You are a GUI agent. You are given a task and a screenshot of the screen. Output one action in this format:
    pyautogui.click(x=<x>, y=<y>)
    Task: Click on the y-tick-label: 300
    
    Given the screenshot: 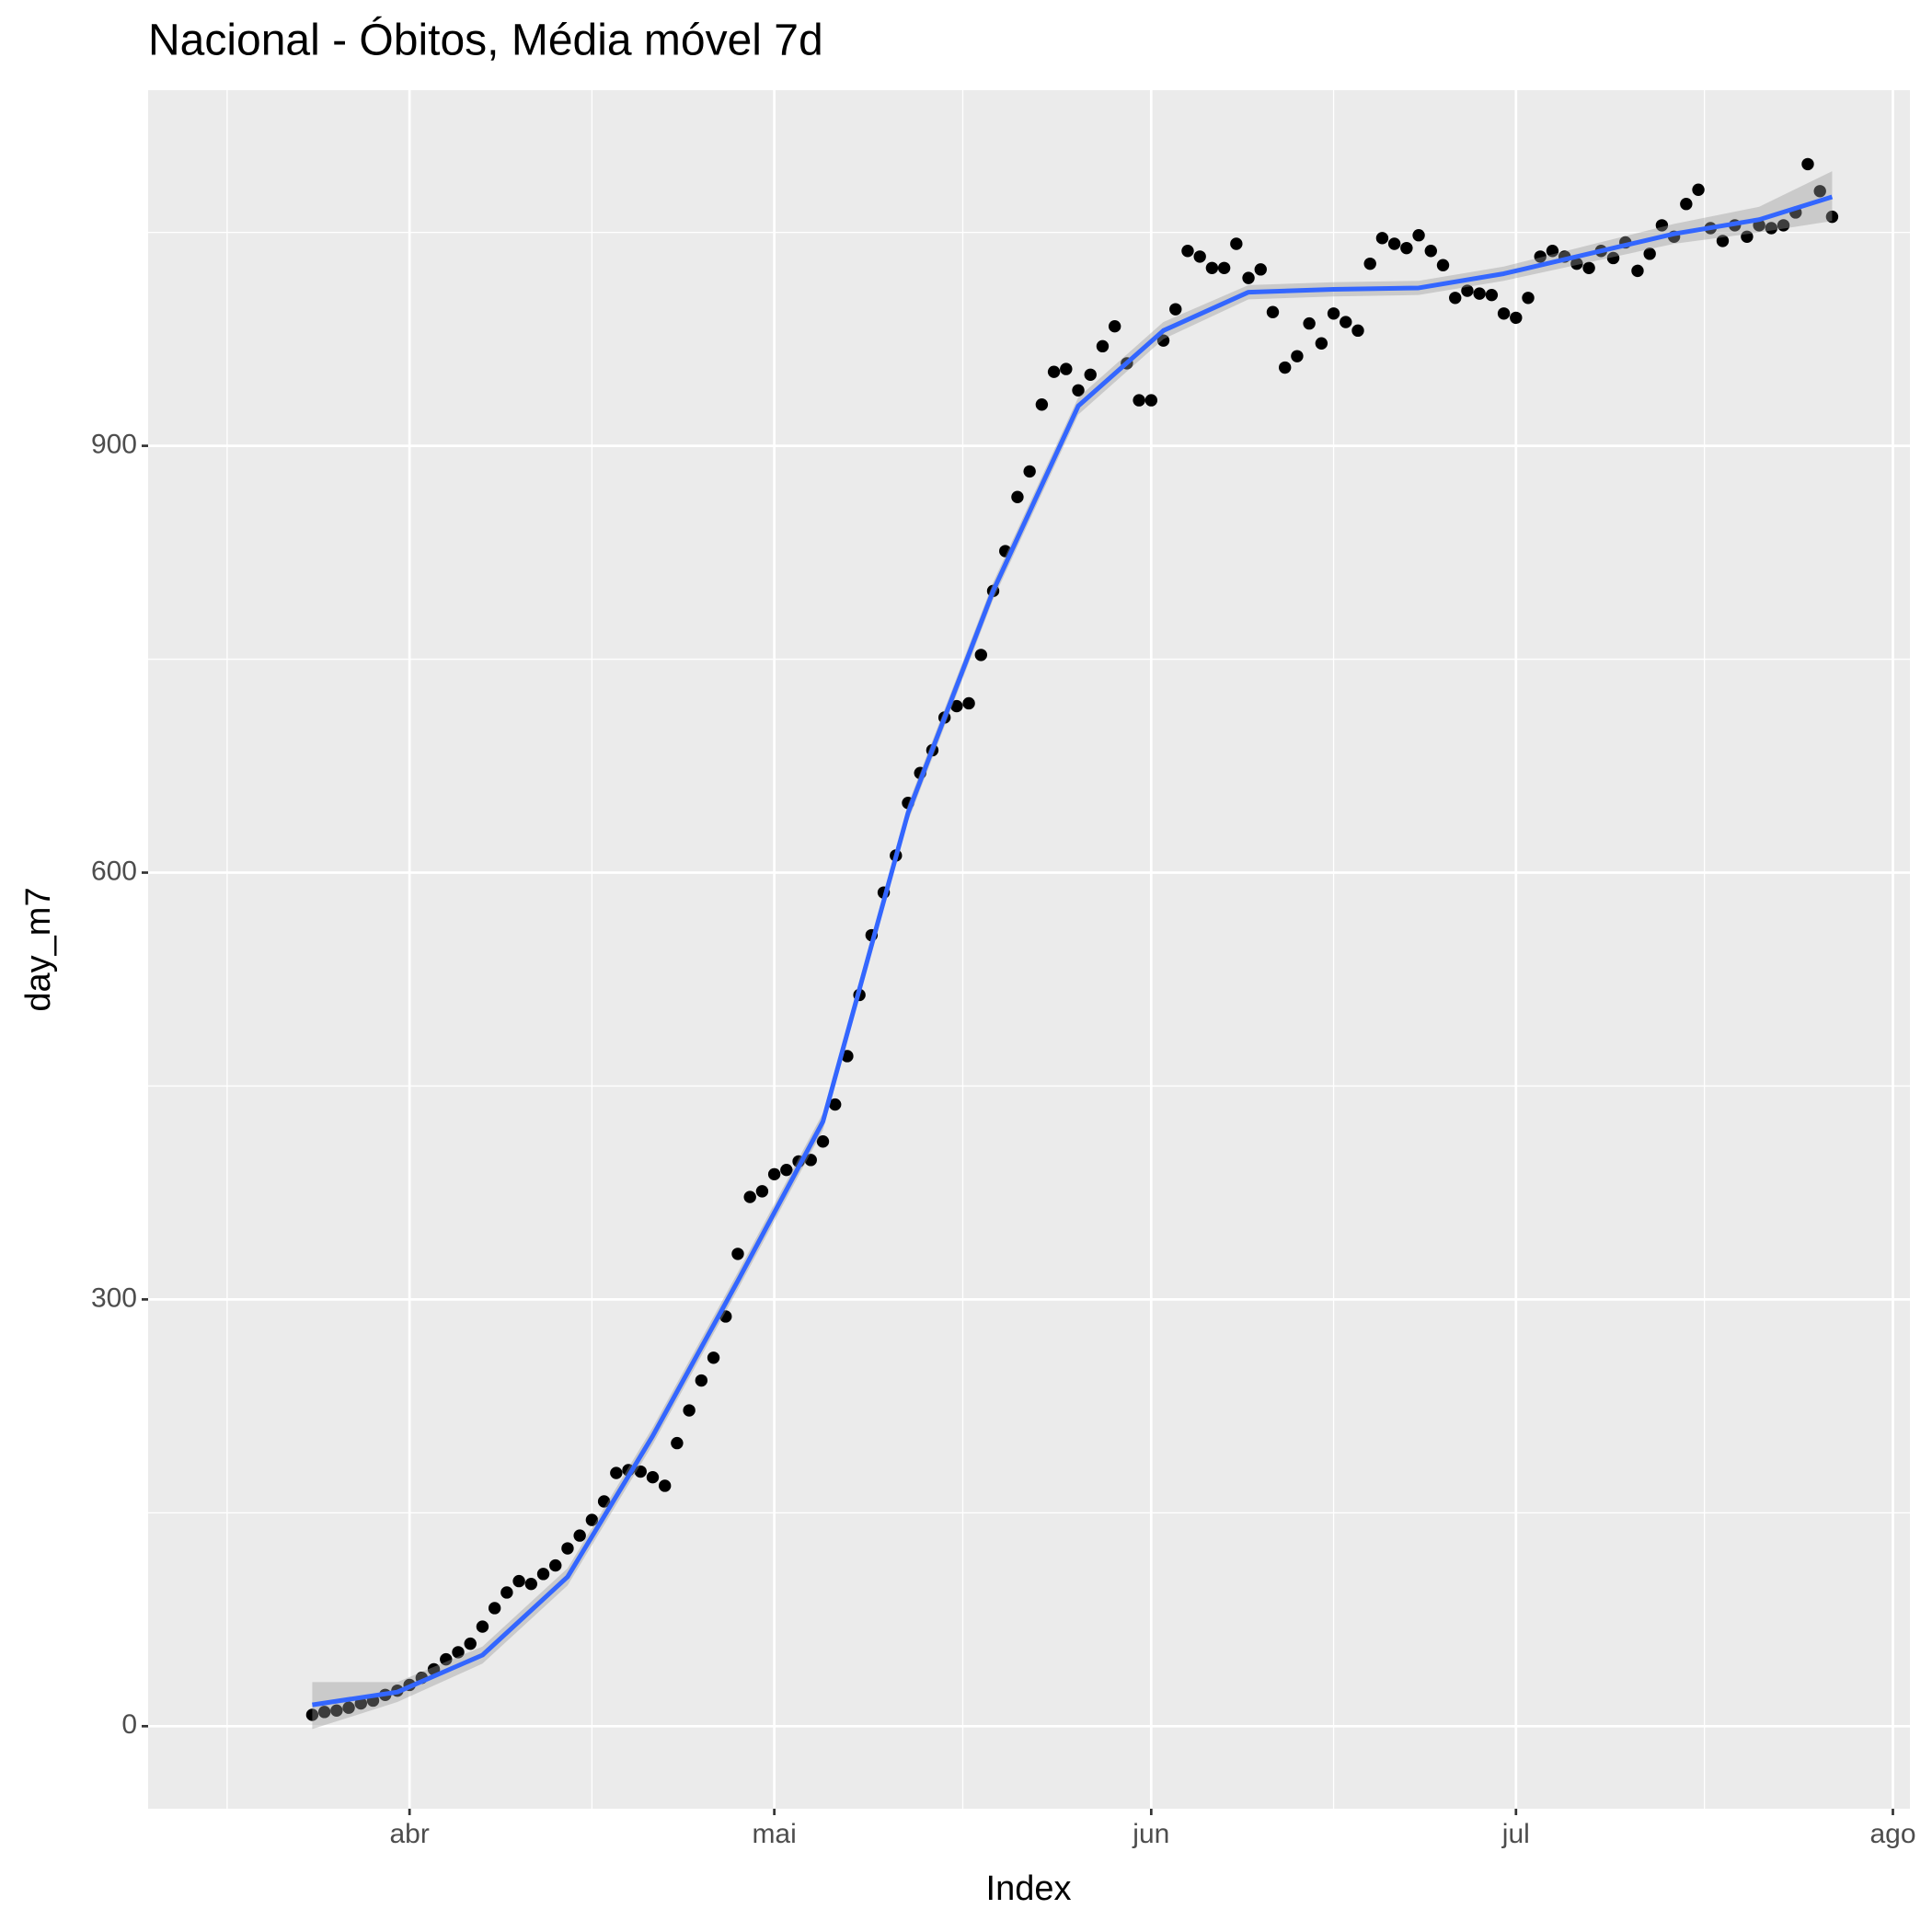 What is the action you would take?
    pyautogui.click(x=114, y=1297)
    